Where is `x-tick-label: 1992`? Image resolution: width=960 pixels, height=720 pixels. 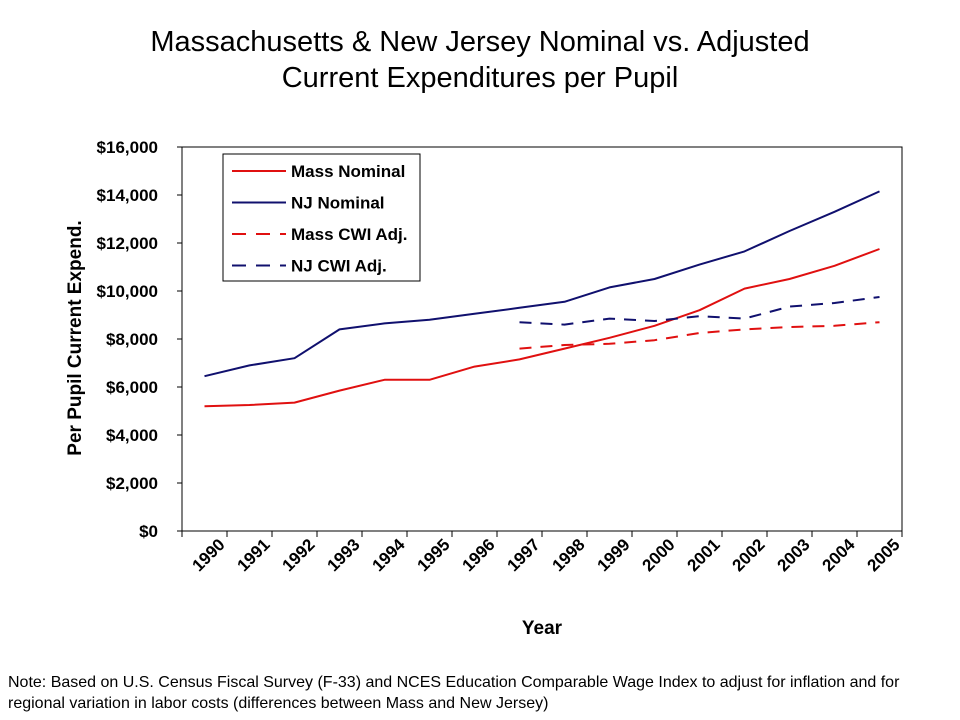
x-tick-label: 1992 is located at coordinates (299, 555).